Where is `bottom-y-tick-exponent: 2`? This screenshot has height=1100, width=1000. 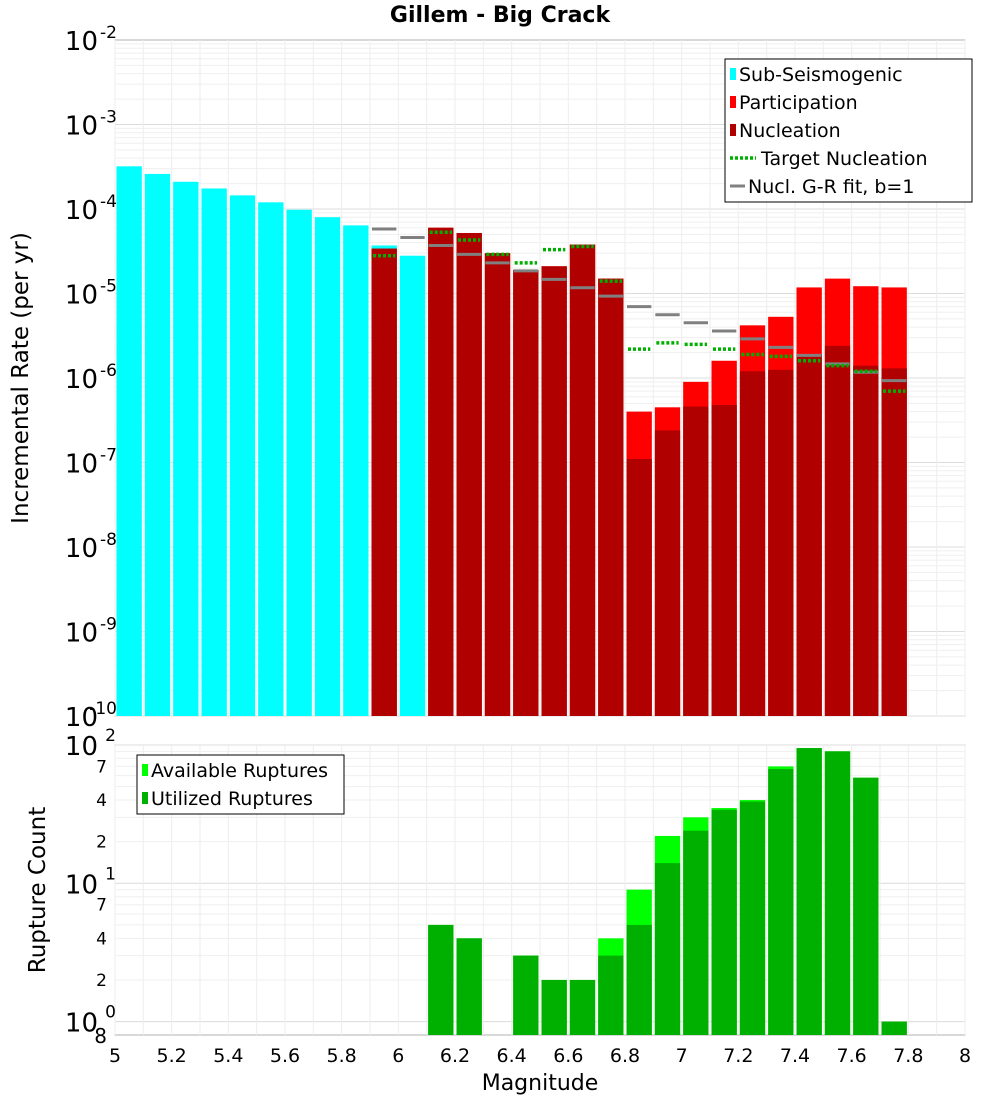 bottom-y-tick-exponent: 2 is located at coordinates (110, 736).